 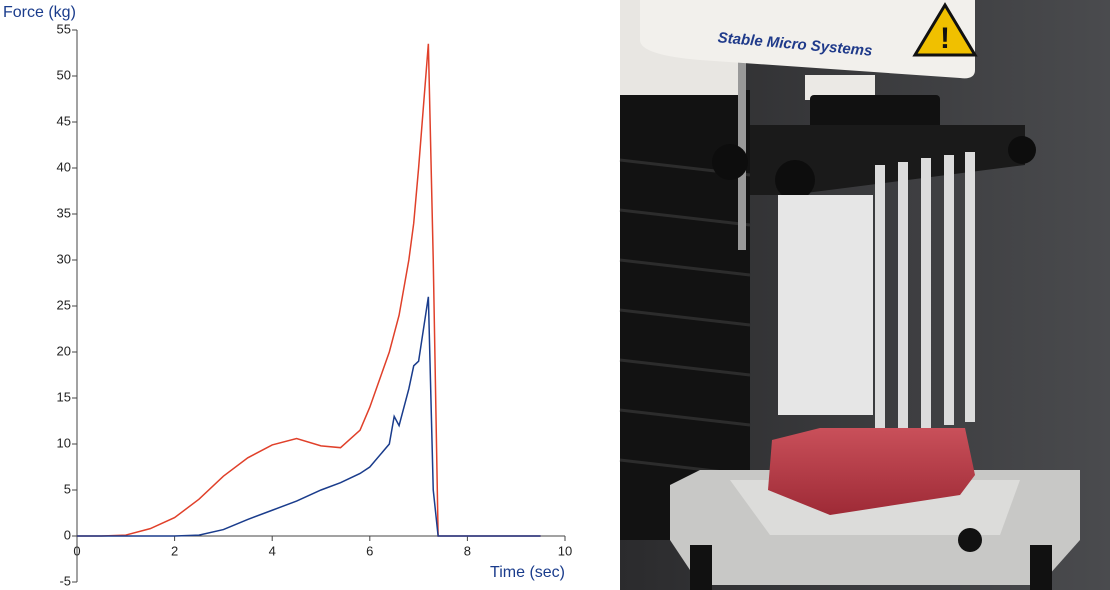 I want to click on head, so click(x=807, y=39).